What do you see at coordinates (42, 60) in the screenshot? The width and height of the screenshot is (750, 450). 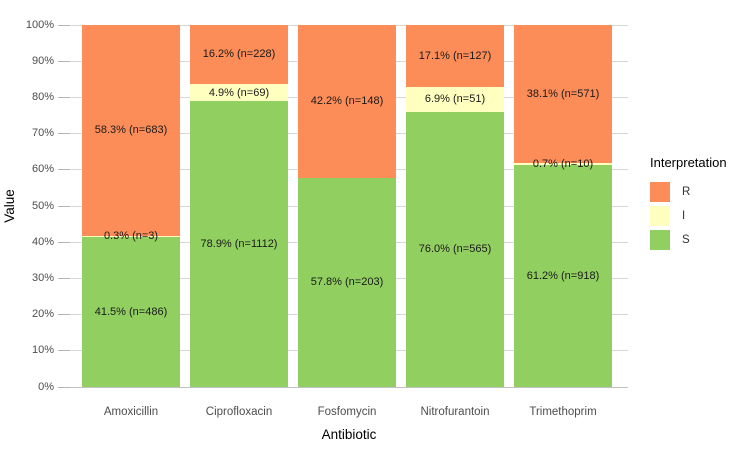 I see `y-tick-label: 90%` at bounding box center [42, 60].